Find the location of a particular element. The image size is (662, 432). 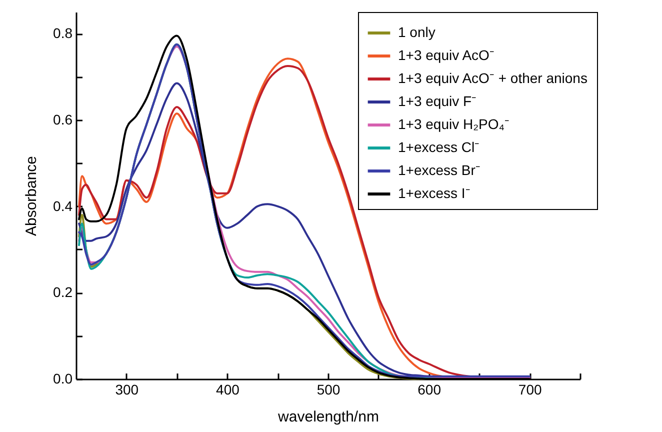

y-tick-label: 0.2 is located at coordinates (63, 292).